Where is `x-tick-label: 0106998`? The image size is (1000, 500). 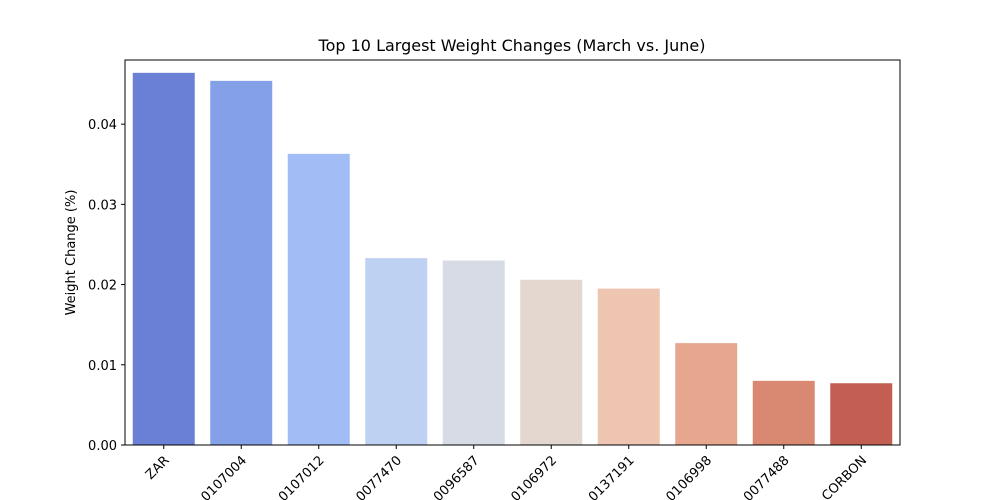
x-tick-label: 0106998 is located at coordinates (690, 476).